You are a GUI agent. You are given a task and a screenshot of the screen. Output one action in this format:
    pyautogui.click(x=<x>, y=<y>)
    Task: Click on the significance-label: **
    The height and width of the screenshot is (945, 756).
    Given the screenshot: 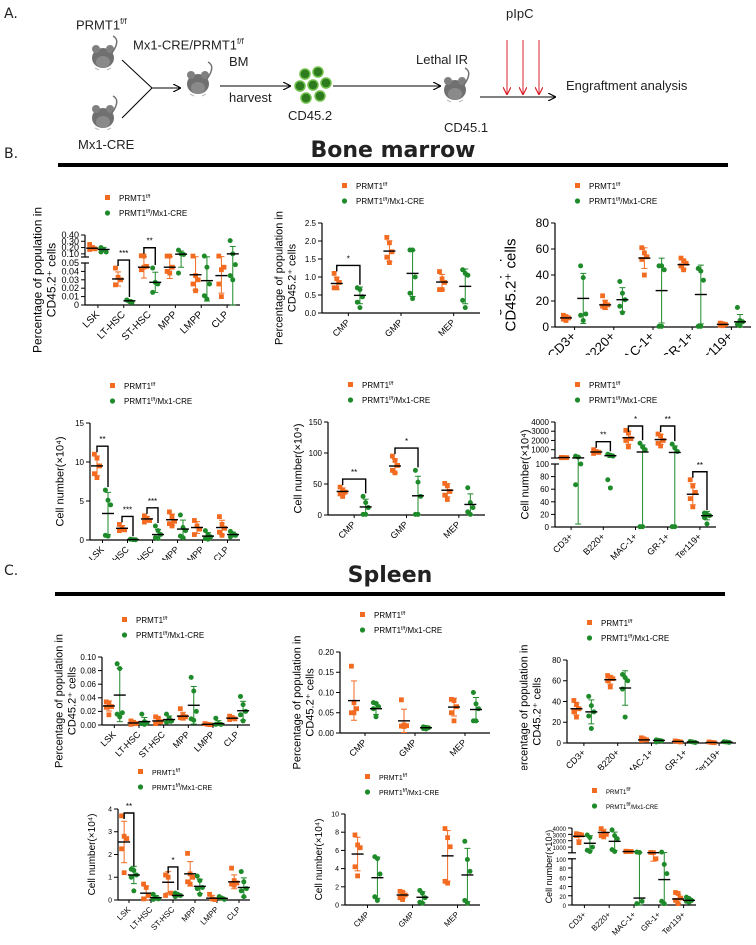 What is the action you would take?
    pyautogui.click(x=700, y=465)
    